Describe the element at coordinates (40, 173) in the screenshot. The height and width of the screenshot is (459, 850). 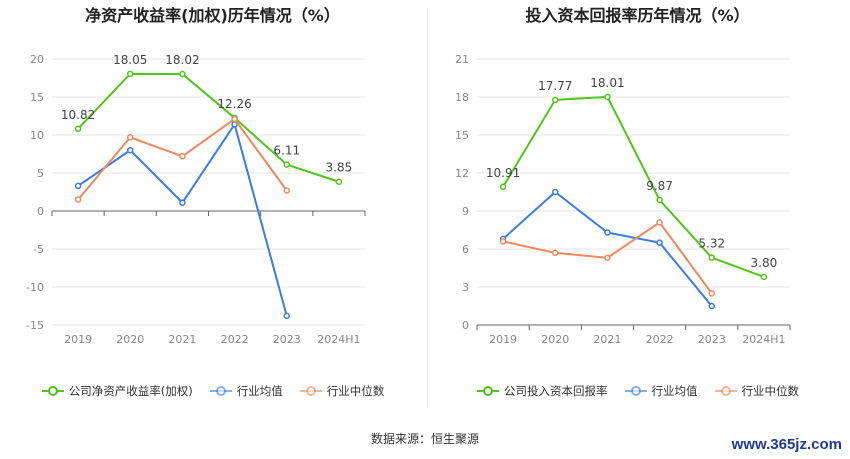
I see `y-tick-label: 5` at that location.